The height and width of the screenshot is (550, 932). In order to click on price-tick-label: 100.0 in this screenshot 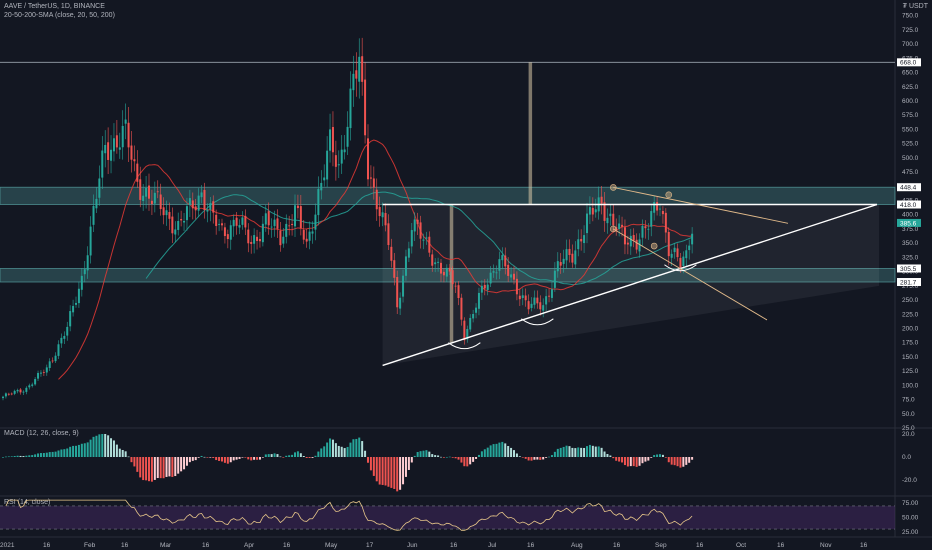, I will do `click(910, 385)`.